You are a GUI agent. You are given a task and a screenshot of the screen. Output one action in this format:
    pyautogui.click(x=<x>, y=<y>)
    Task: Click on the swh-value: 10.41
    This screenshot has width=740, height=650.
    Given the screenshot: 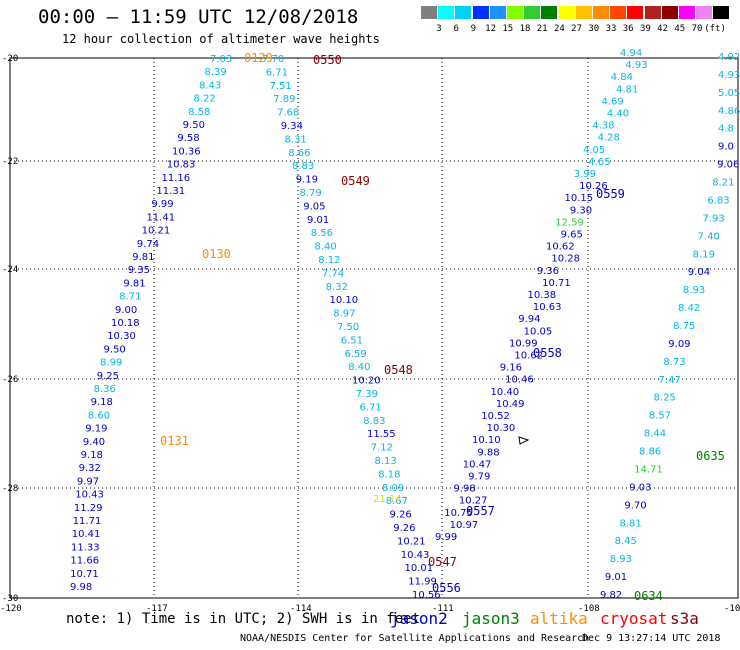 What is the action you would take?
    pyautogui.click(x=86, y=534)
    